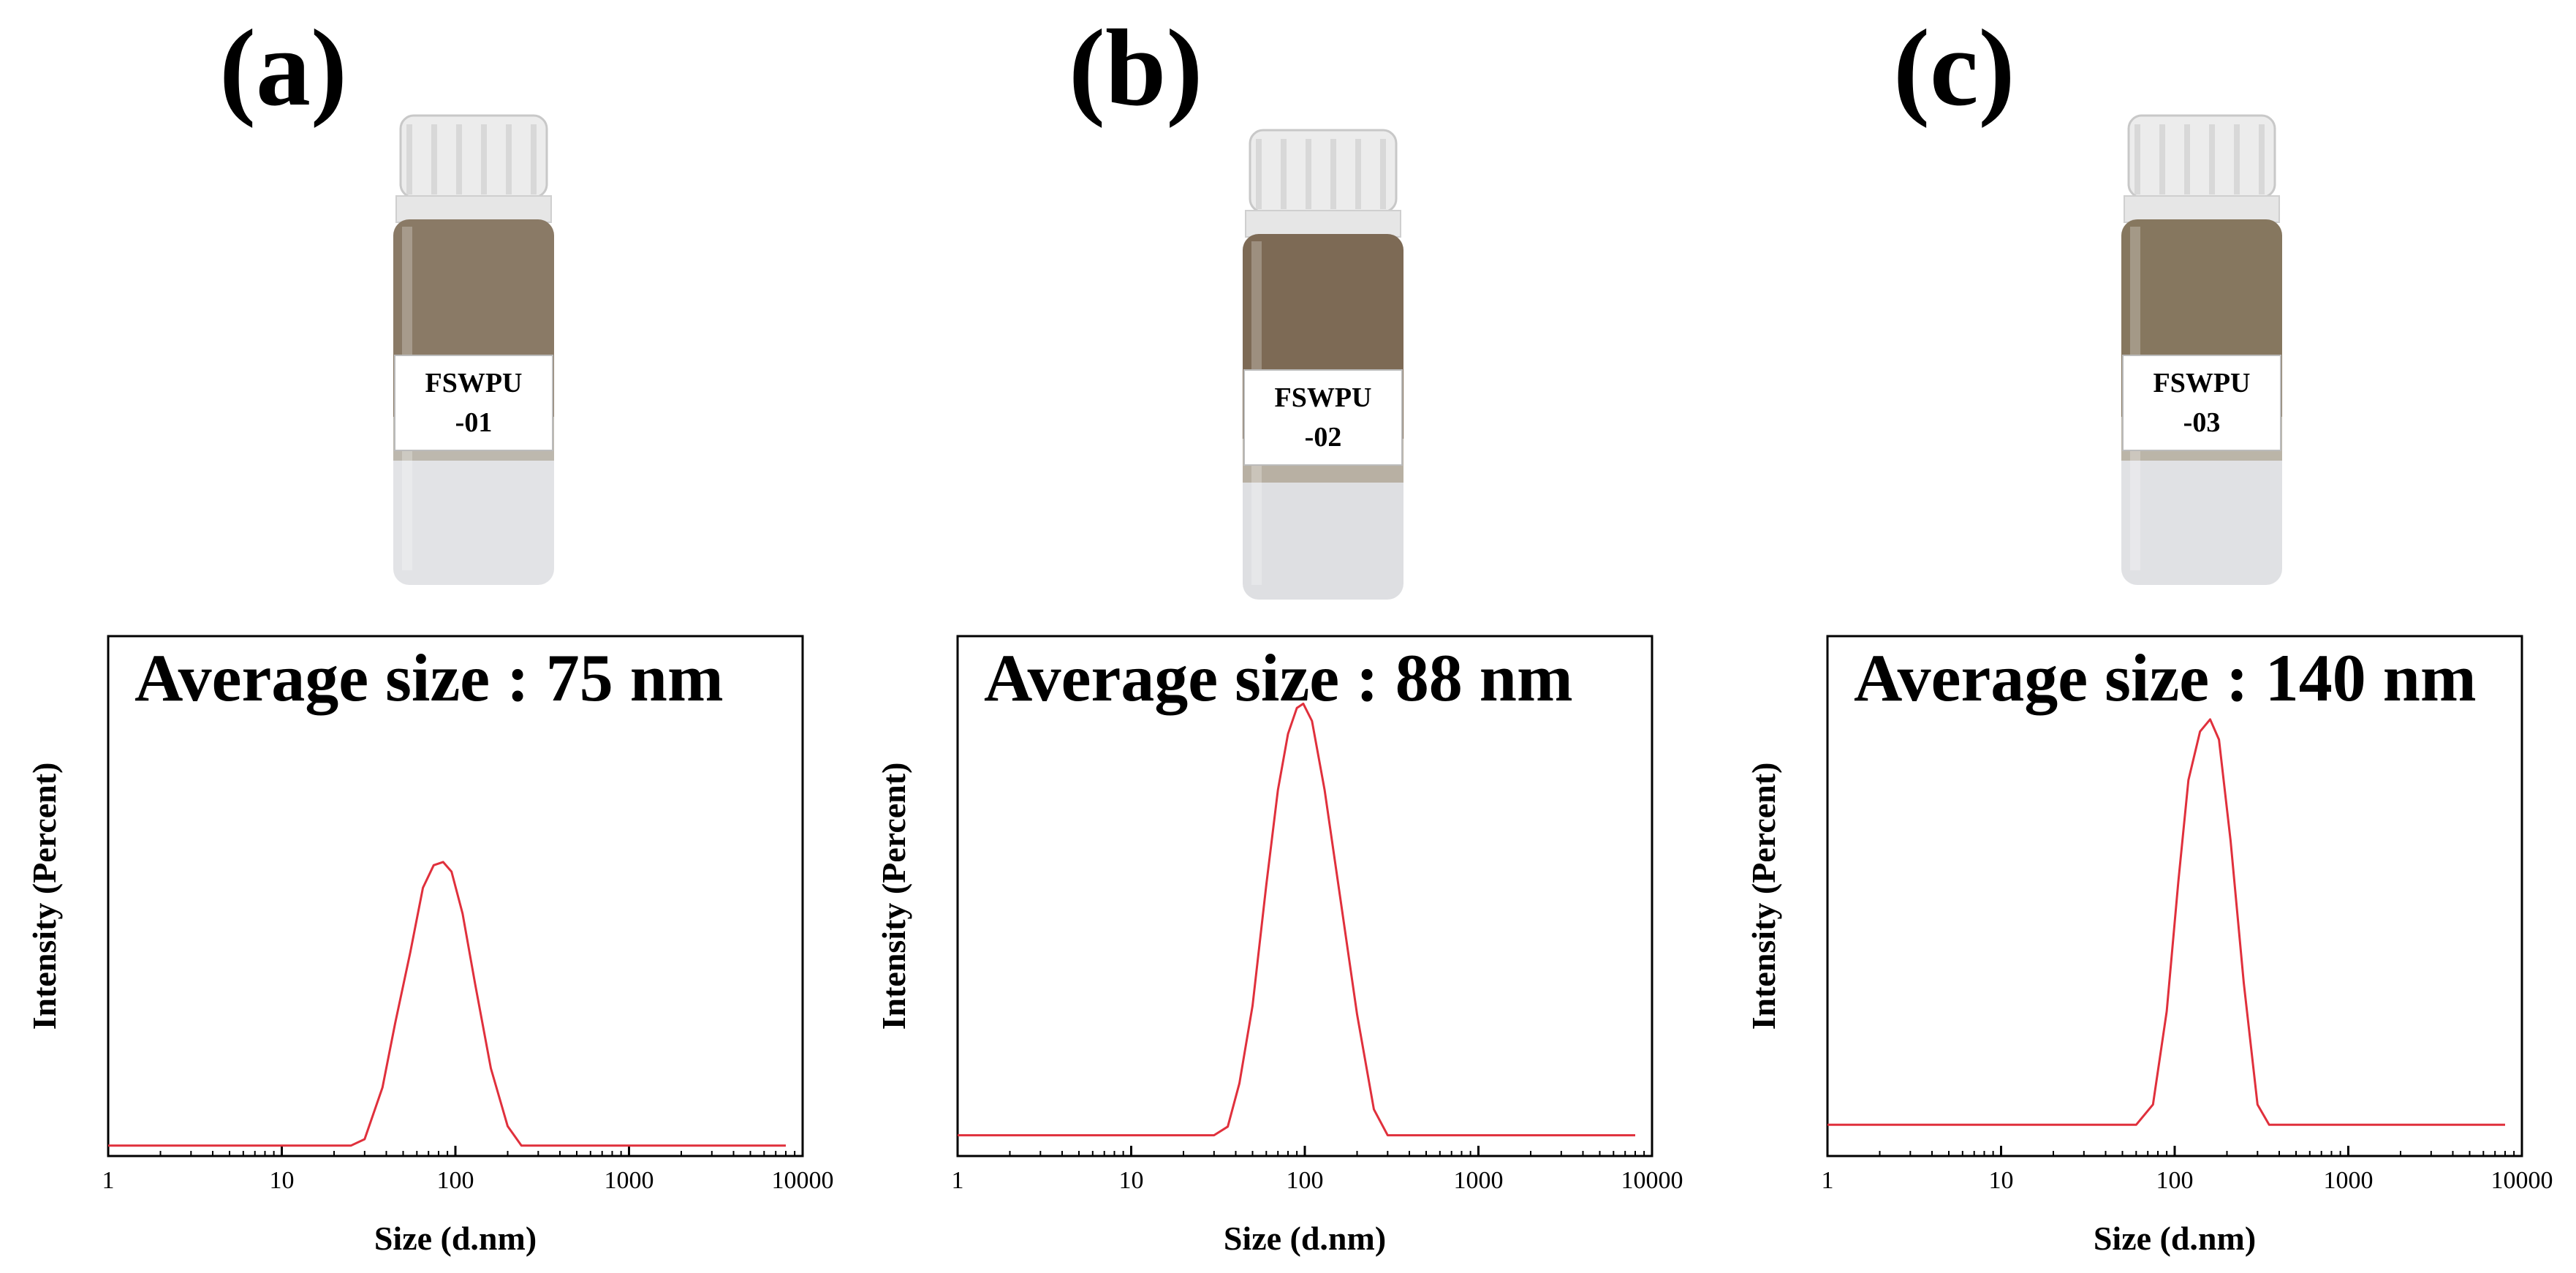 This screenshot has height=1273, width=2576. What do you see at coordinates (1136, 68) in the screenshot?
I see `panel-letter: (b)` at bounding box center [1136, 68].